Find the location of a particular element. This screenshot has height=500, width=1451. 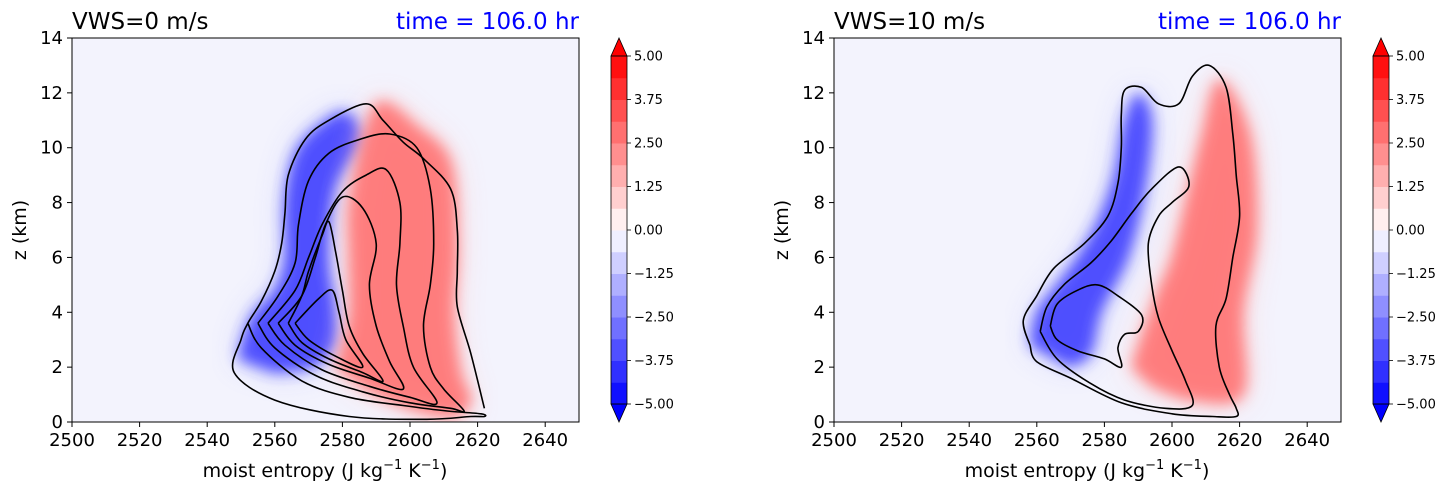

x-tick-label: 2500 is located at coordinates (72, 440).